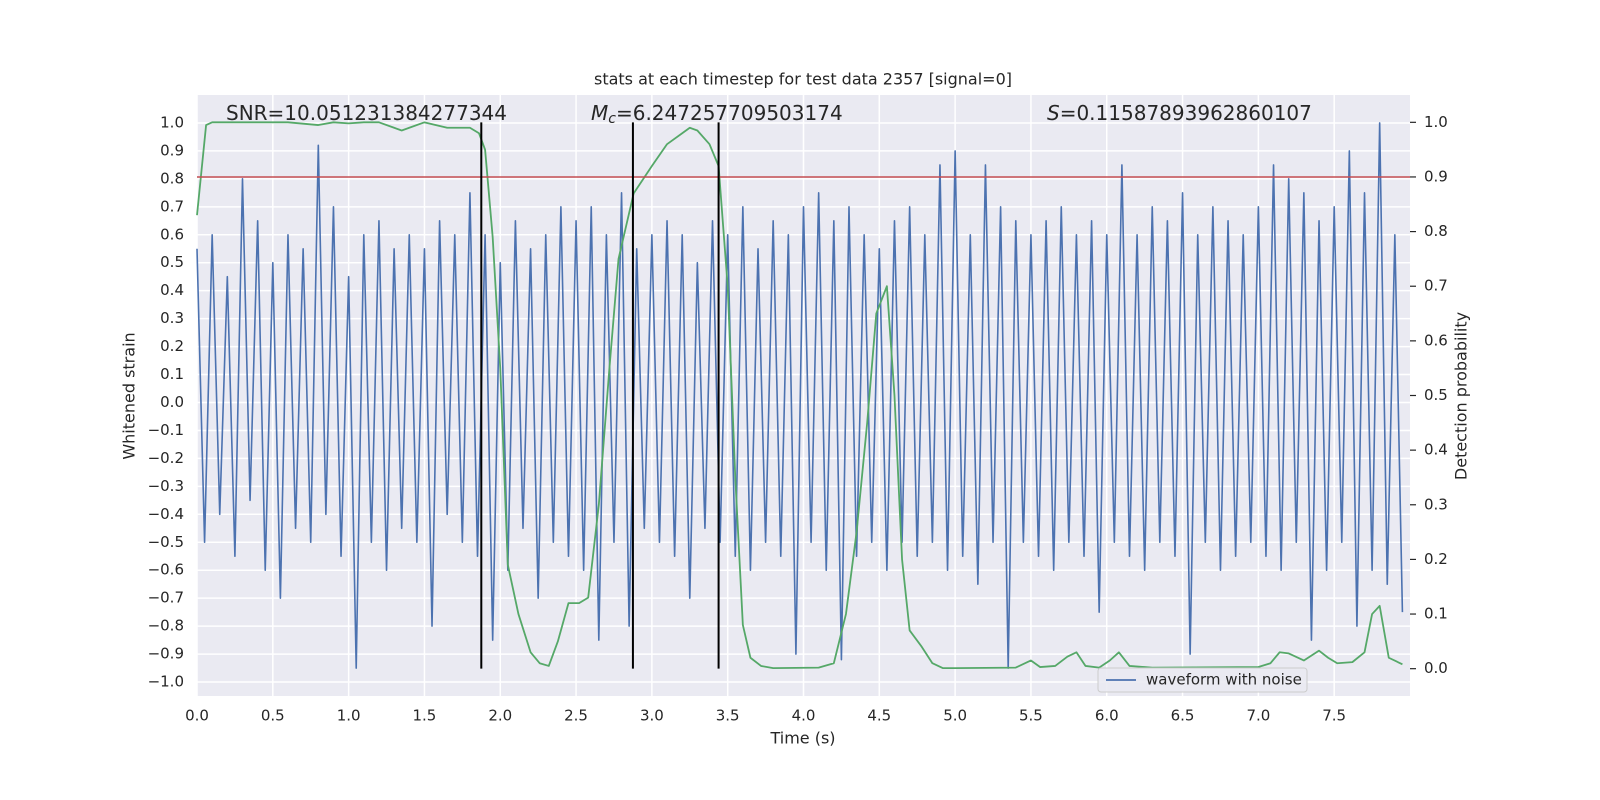  I want to click on x-tick-label: 4.5, so click(879, 716).